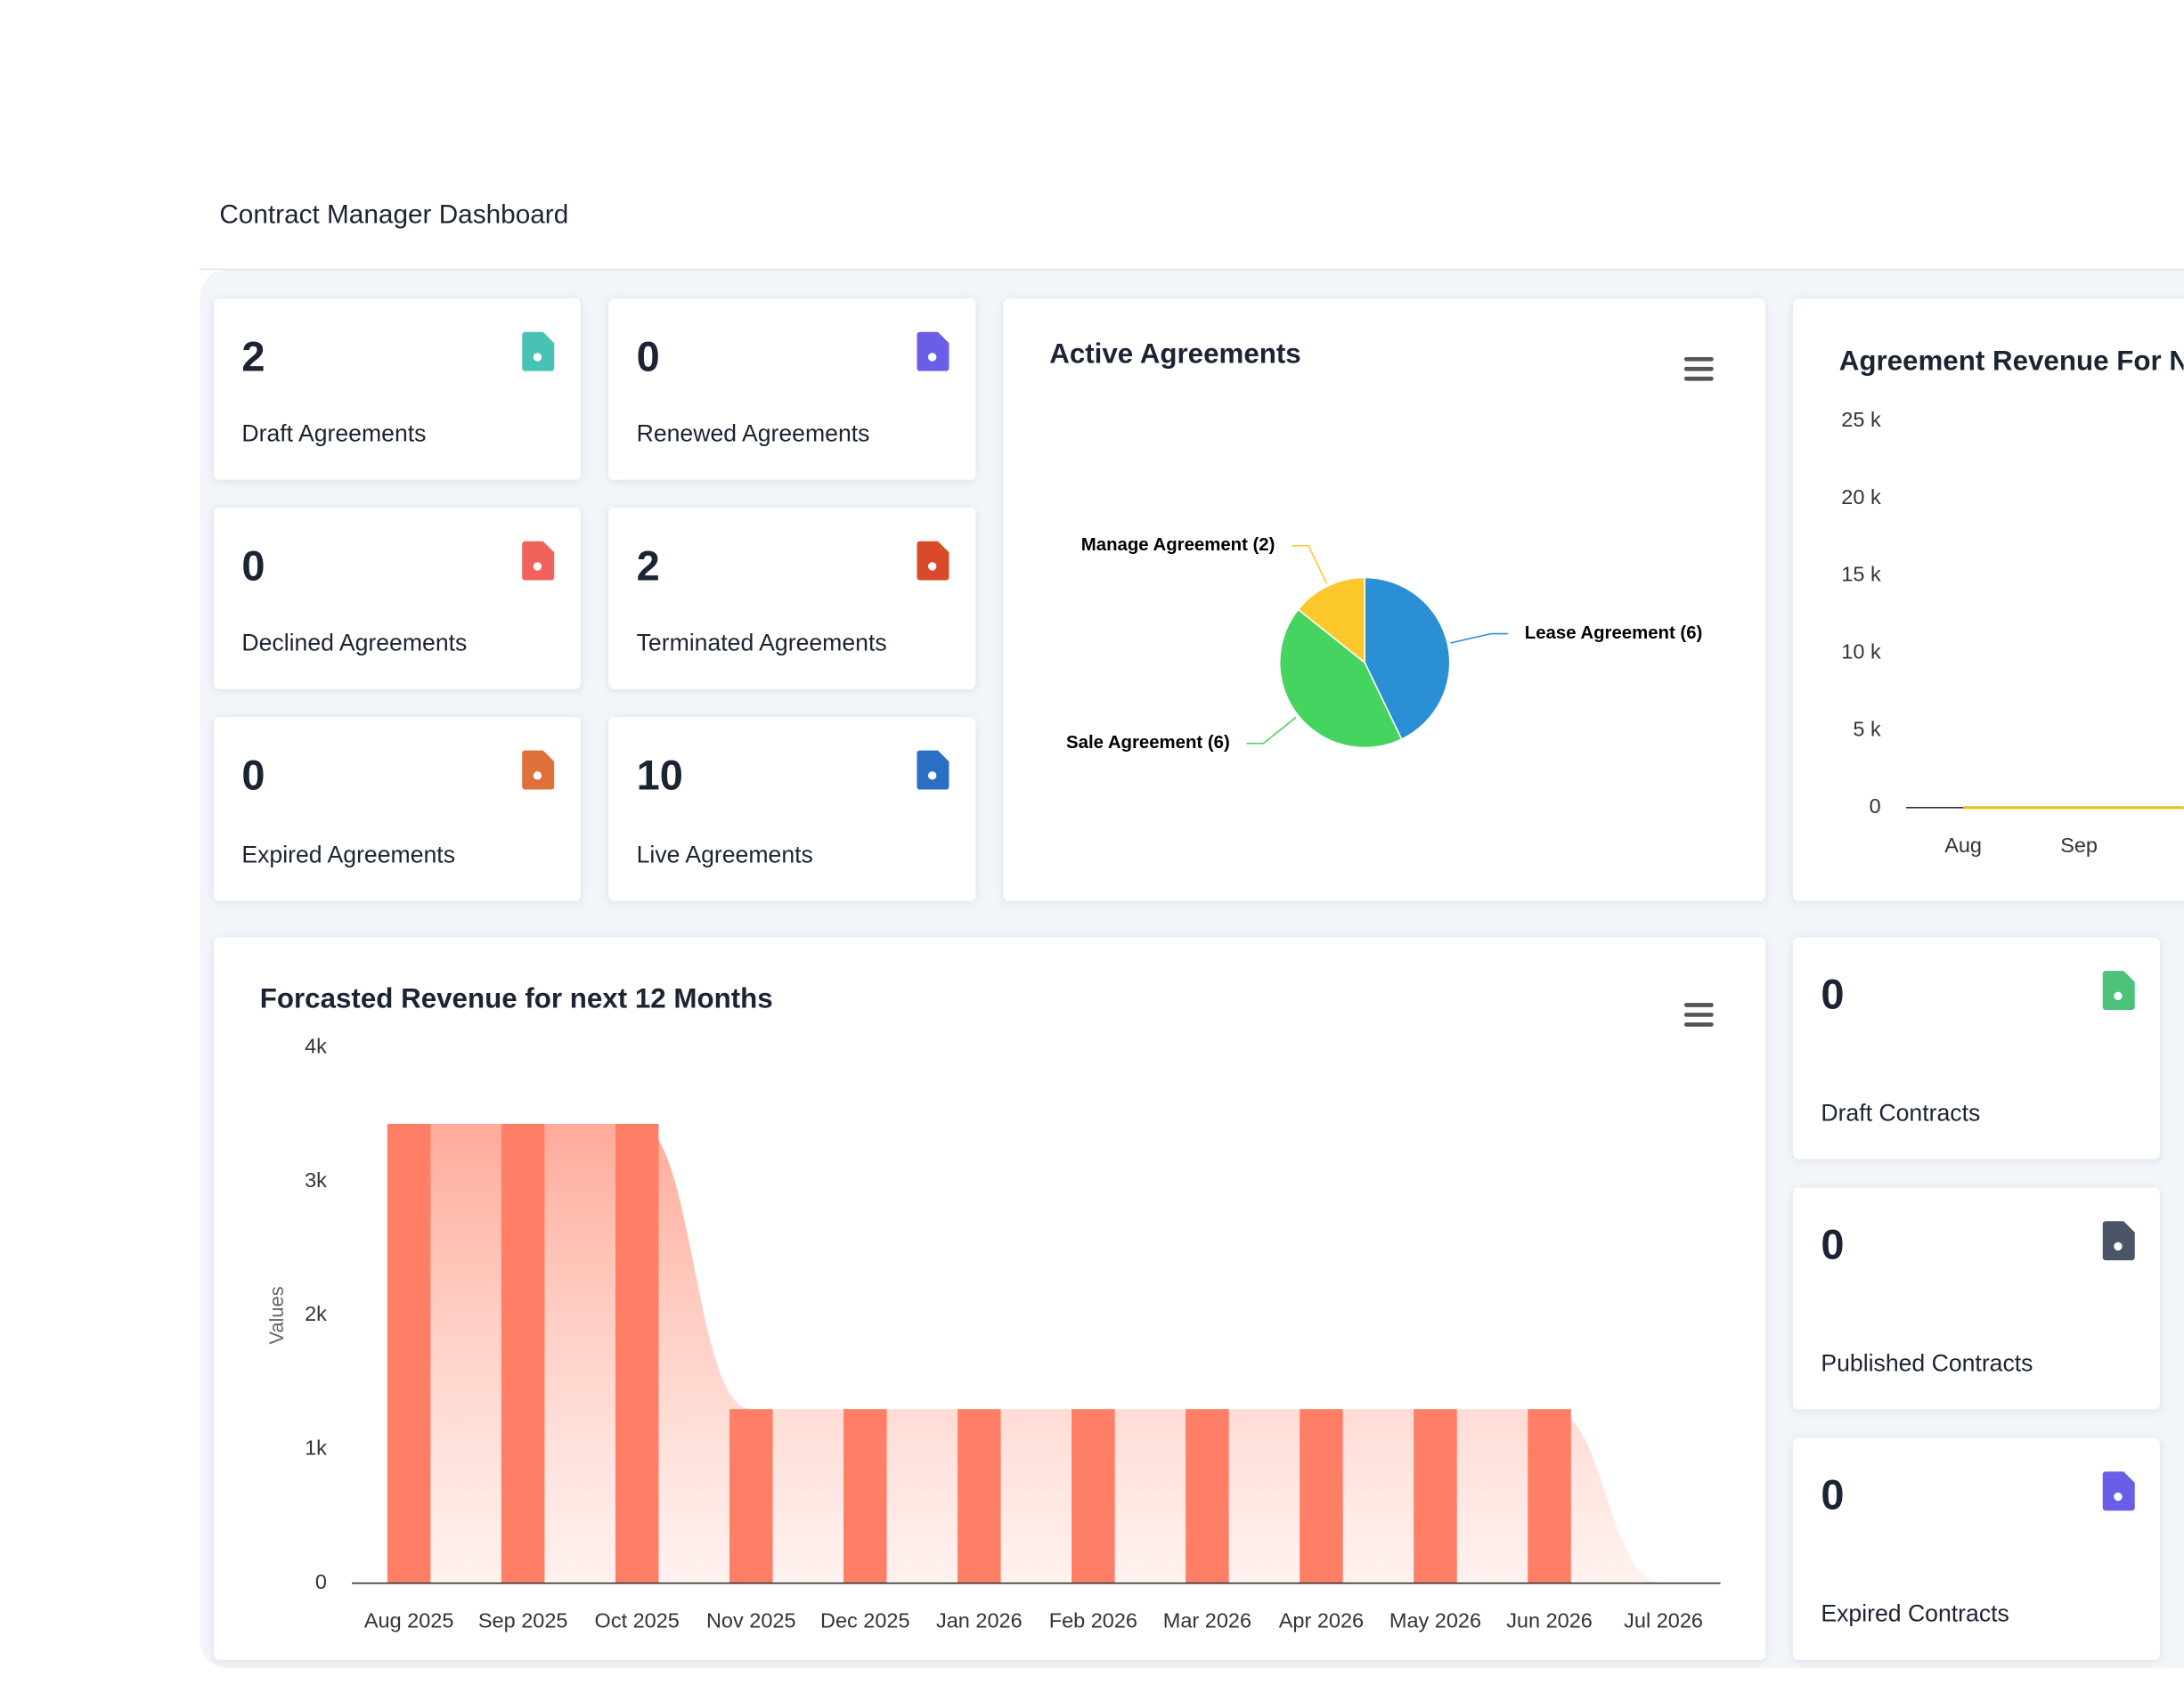 This screenshot has width=2184, height=1685. Describe the element at coordinates (1148, 743) in the screenshot. I see `slice-label: Sale Agreement (6)` at that location.